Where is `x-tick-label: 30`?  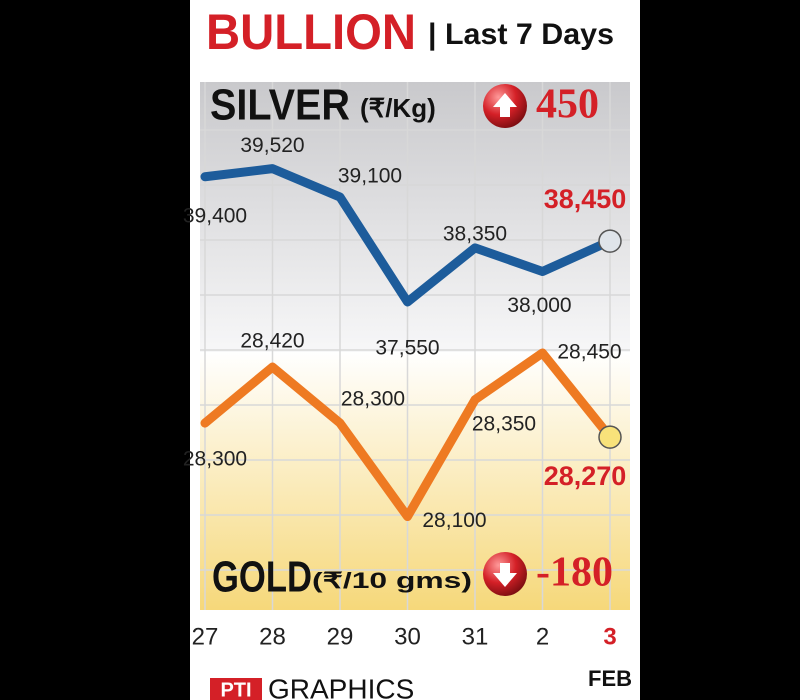
x-tick-label: 30 is located at coordinates (407, 636).